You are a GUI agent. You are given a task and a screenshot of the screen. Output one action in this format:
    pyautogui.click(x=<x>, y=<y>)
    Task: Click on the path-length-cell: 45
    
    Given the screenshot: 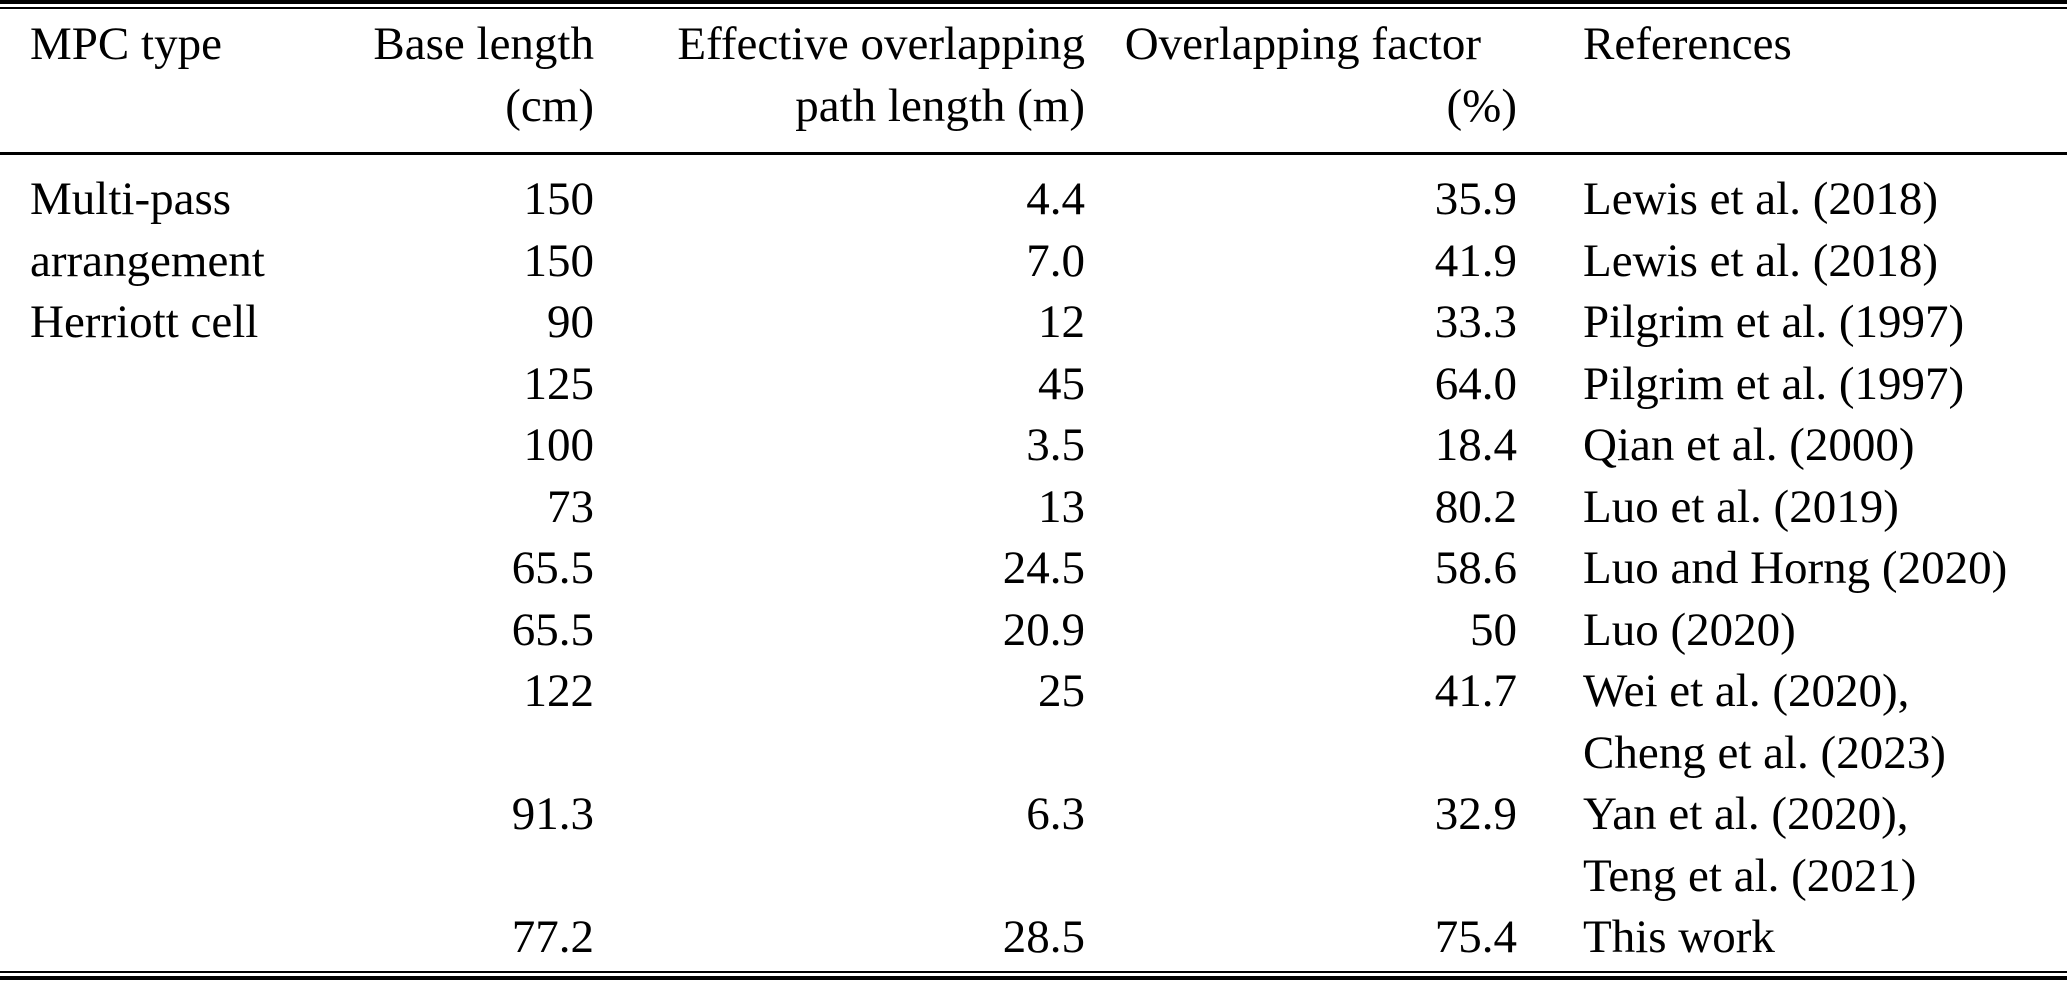 What is the action you would take?
    pyautogui.click(x=1061, y=383)
    